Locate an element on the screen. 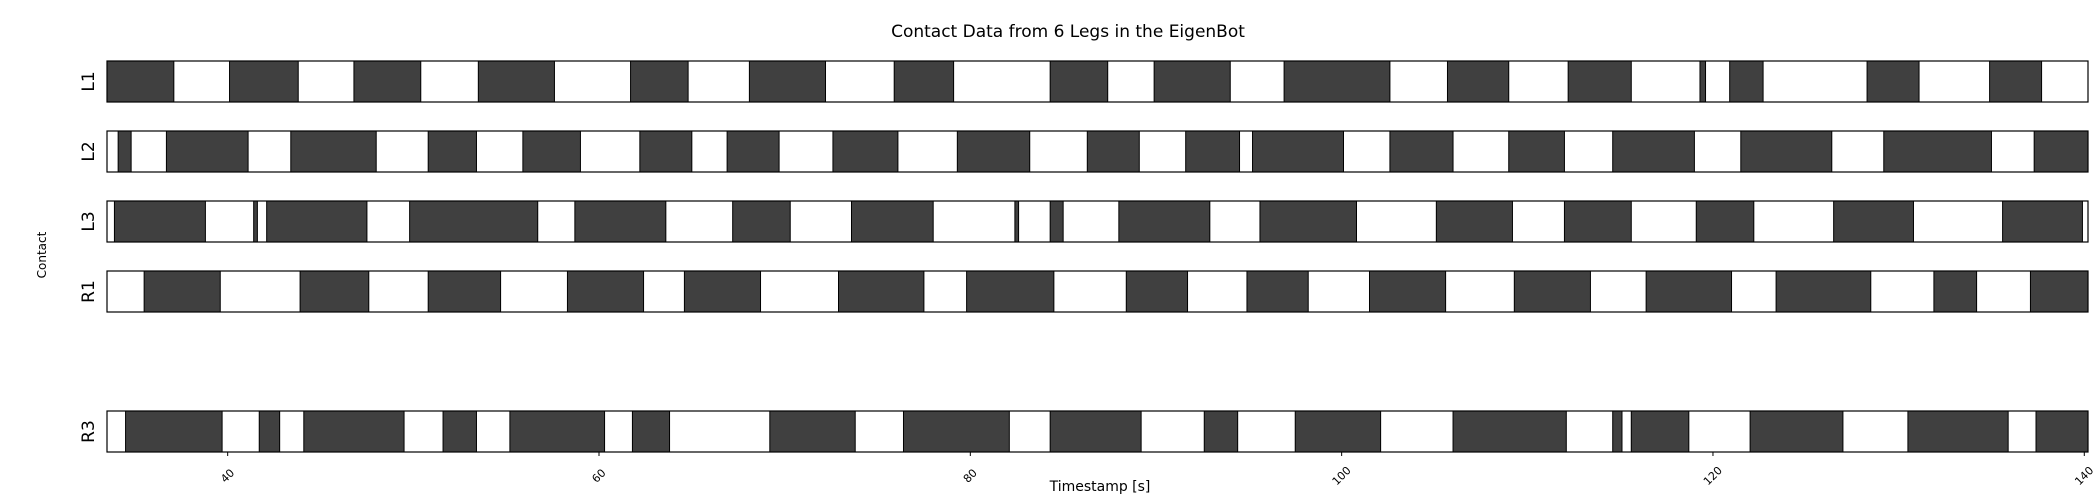 The height and width of the screenshot is (500, 2100). leg-label-r3: R3 is located at coordinates (89, 431).